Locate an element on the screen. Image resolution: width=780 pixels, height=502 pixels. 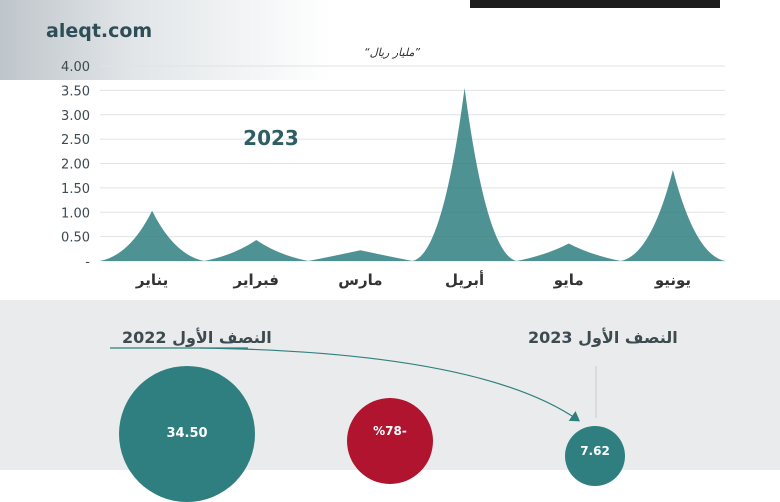
y-tick-label: 3.00 is located at coordinates (75, 116).